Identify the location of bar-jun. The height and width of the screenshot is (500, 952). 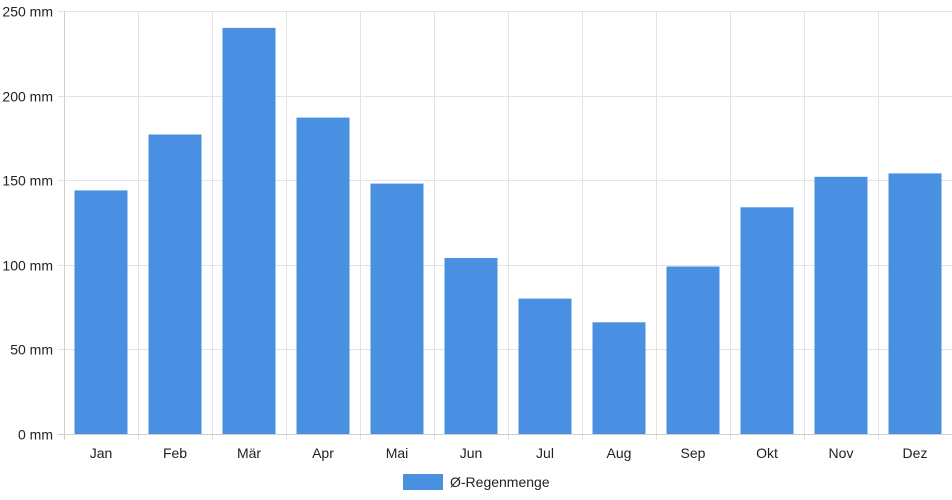
(471, 346).